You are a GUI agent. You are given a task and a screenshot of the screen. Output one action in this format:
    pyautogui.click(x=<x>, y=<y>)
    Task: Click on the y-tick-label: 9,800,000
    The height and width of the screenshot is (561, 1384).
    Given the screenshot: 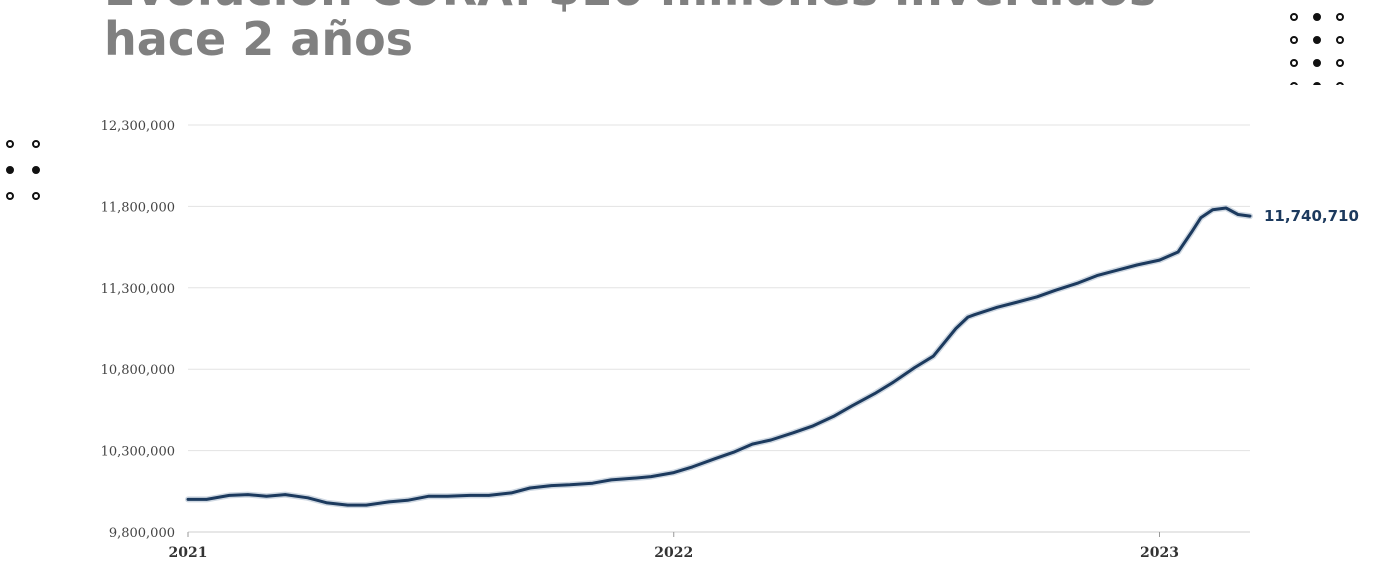 What is the action you would take?
    pyautogui.click(x=142, y=533)
    